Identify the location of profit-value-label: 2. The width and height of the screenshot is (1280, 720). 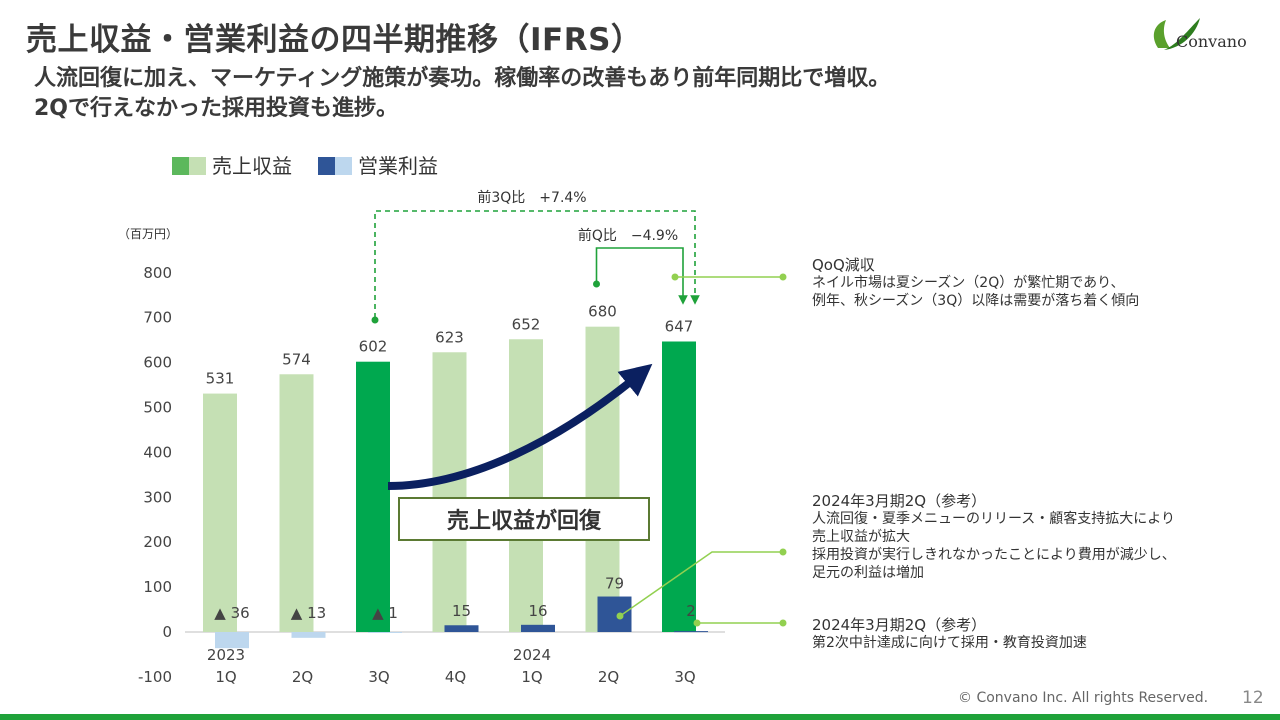
(691, 611).